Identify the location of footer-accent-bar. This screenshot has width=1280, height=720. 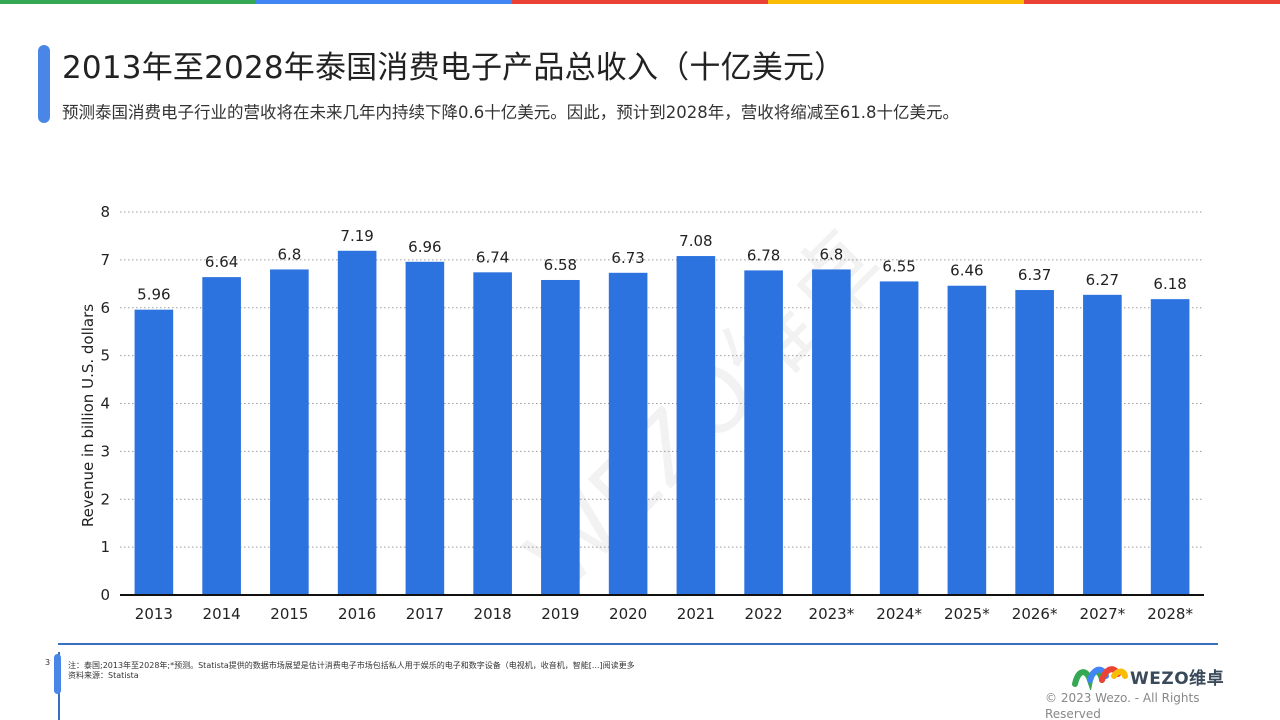
(57, 674).